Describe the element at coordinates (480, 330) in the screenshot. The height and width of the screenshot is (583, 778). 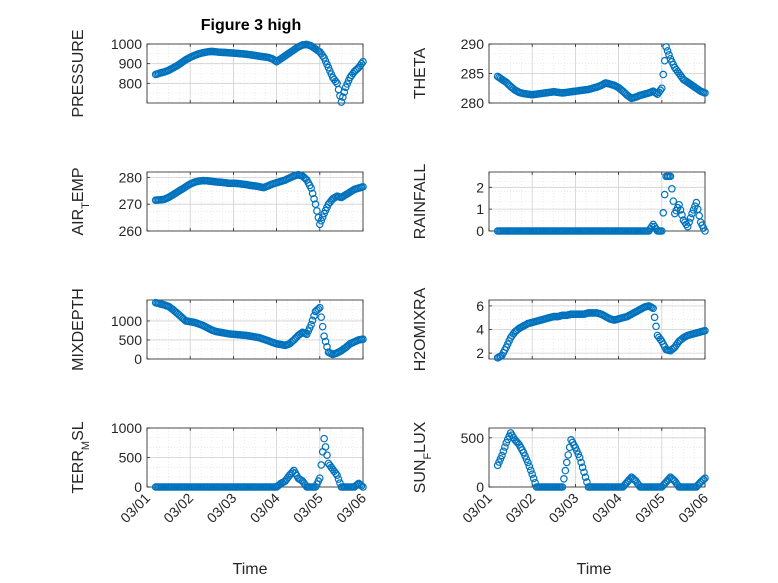
I see `y-tick-label: 4` at that location.